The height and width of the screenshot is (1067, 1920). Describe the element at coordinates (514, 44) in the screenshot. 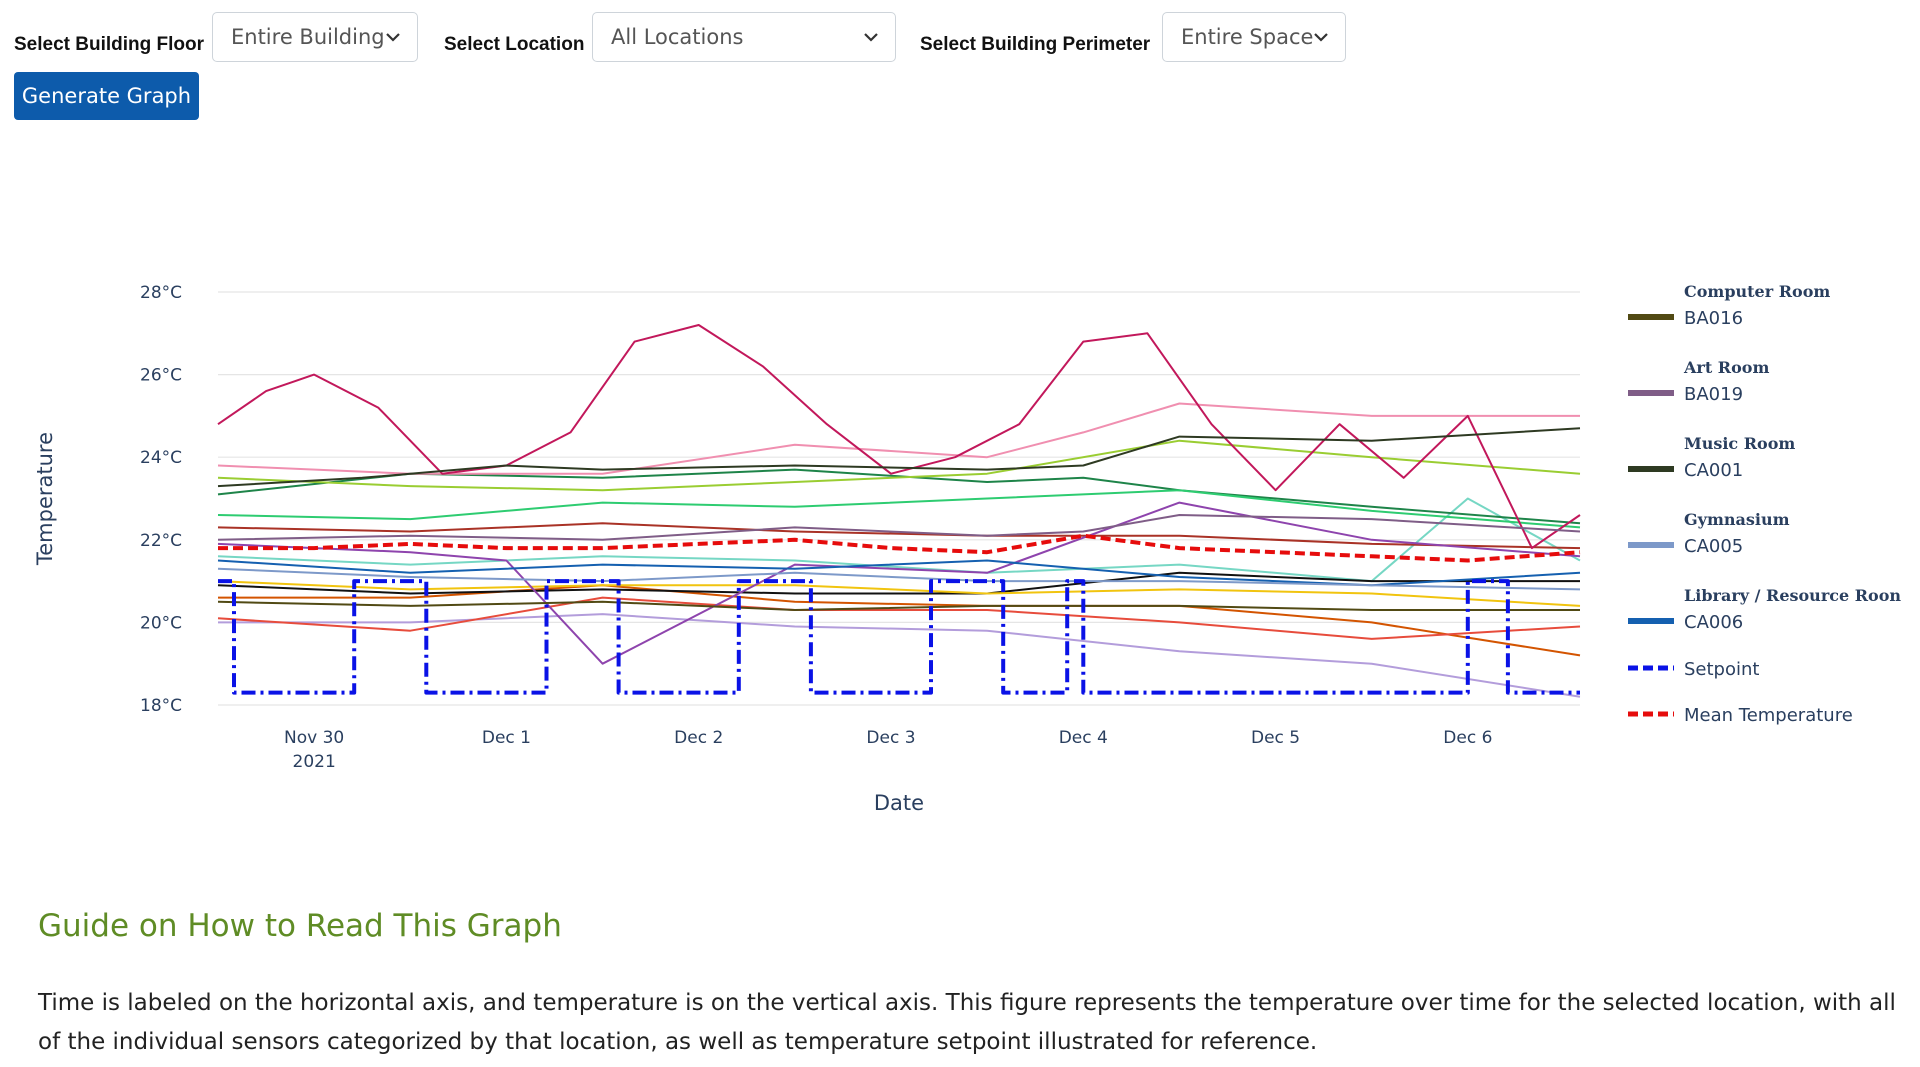

I see `location-select-label: Select Location` at that location.